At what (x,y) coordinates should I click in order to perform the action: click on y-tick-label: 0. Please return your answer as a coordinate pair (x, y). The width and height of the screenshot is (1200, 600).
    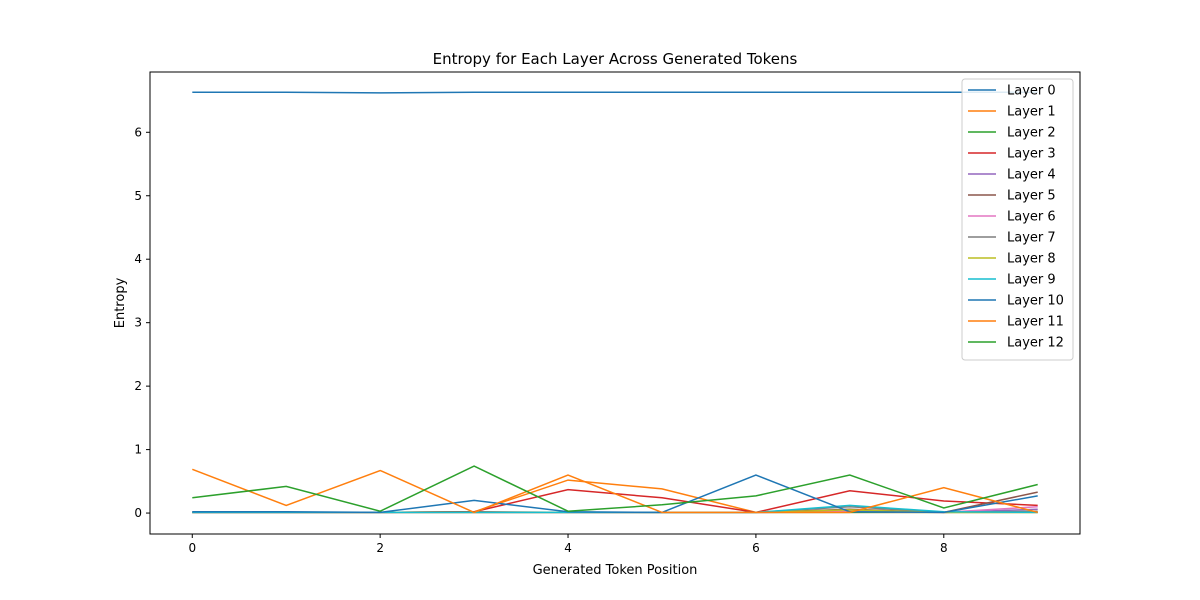
    Looking at the image, I should click on (138, 513).